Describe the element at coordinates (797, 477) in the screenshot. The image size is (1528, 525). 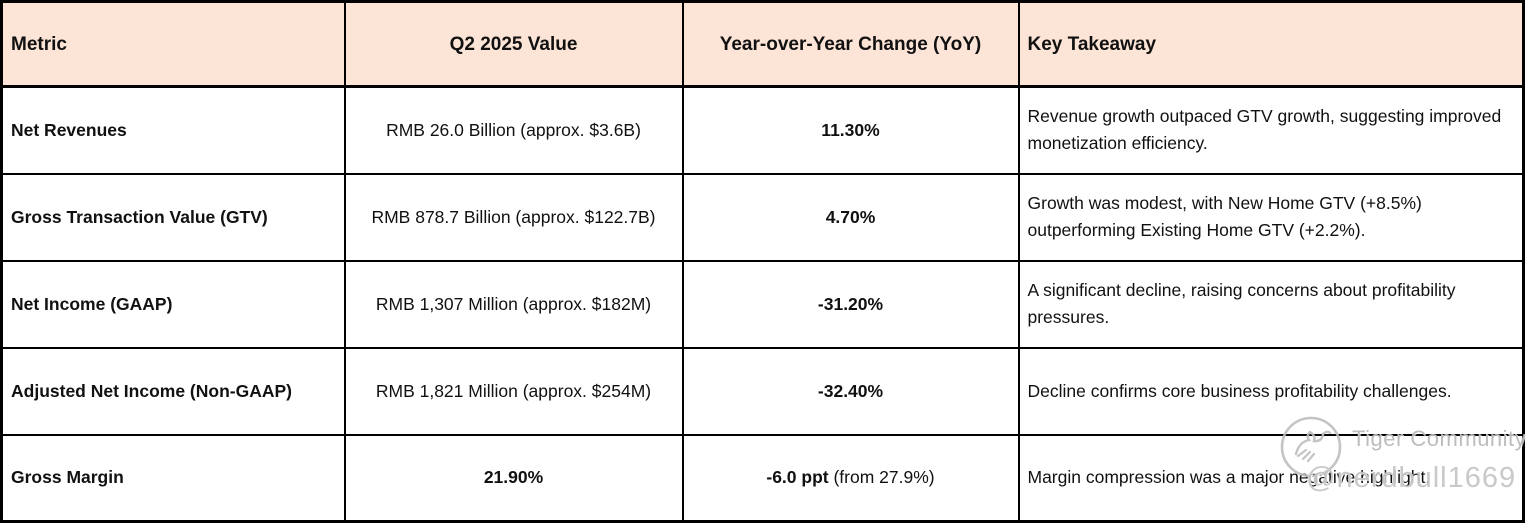
I see `yoy-value: -6.0 ppt` at that location.